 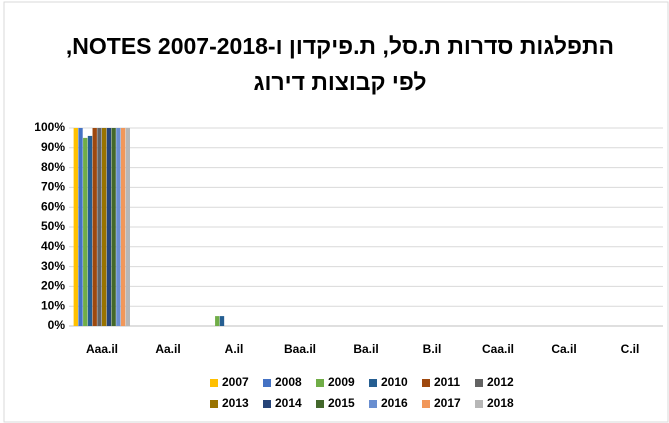 I want to click on y-tick-label: 30%, so click(x=53, y=266).